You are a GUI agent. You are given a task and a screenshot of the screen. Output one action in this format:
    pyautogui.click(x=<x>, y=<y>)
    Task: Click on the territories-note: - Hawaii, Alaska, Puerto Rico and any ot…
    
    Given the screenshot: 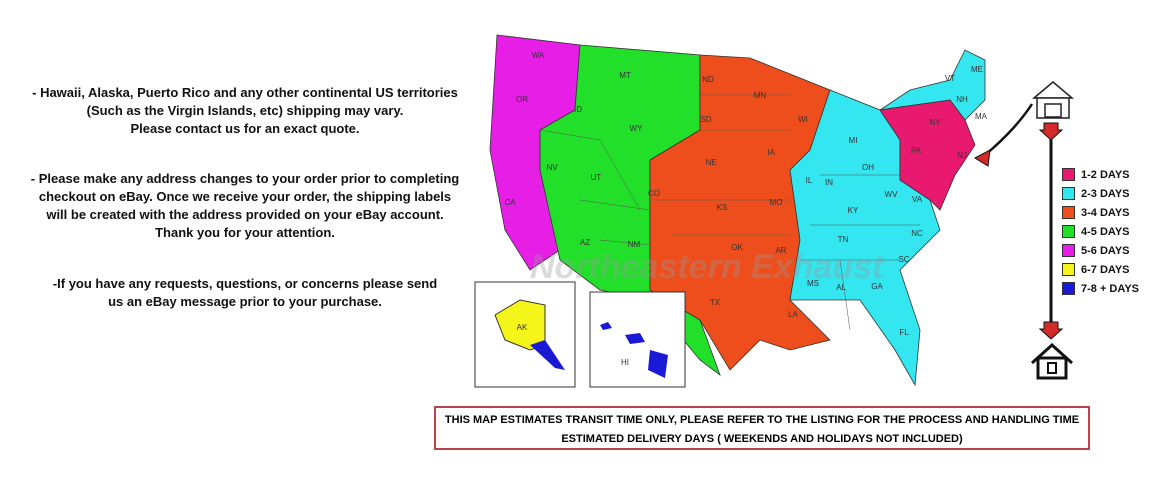 What is the action you would take?
    pyautogui.click(x=245, y=111)
    